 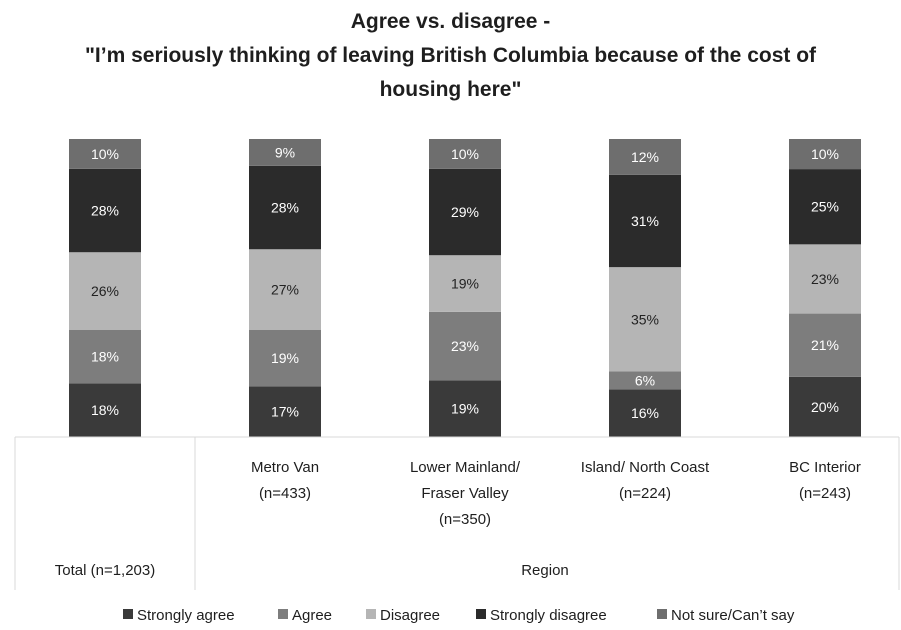 I want to click on category-label: BC Interior, so click(x=825, y=467).